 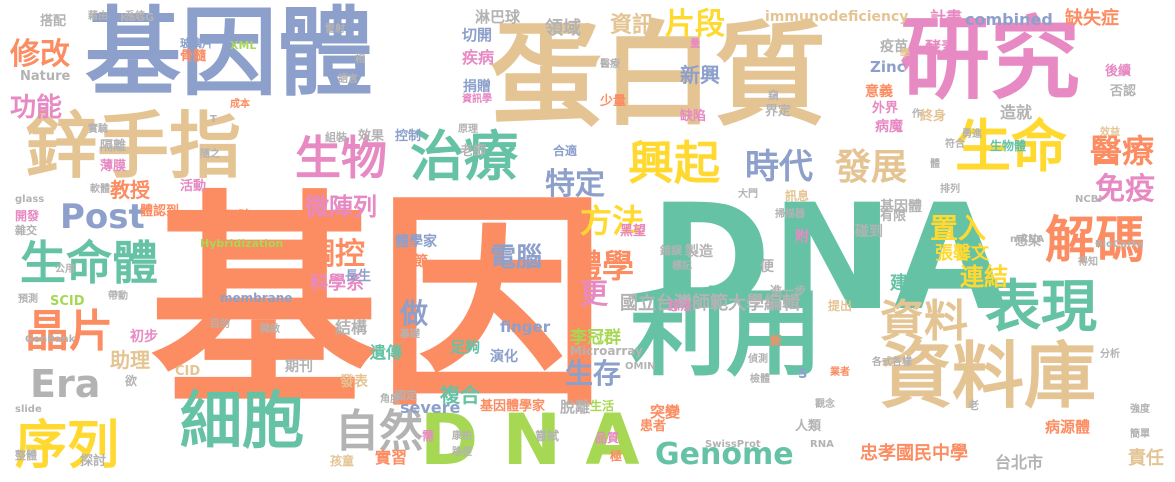 I want to click on cloud-word: 新興, so click(x=700, y=75).